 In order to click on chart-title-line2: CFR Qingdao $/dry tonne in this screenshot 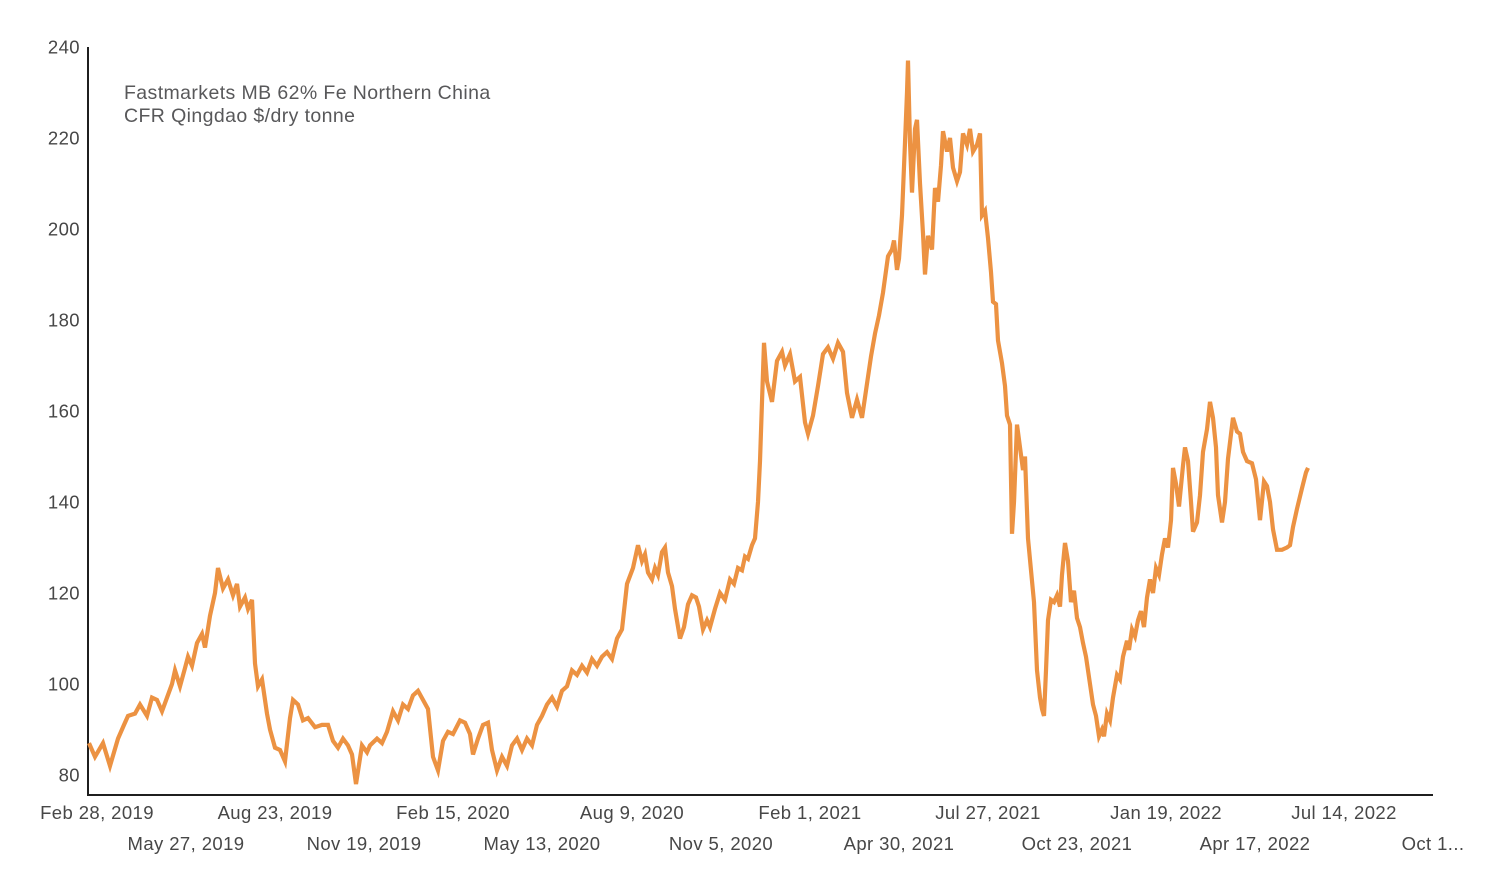, I will do `click(240, 116)`.